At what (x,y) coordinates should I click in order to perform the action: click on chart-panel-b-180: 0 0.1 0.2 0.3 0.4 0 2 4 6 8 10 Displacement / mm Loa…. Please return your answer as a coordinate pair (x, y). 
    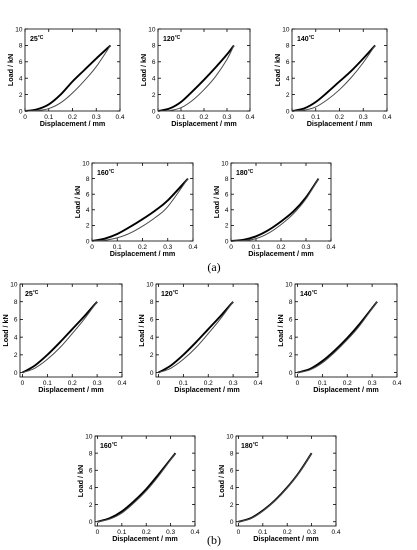
    Looking at the image, I should click on (279, 488).